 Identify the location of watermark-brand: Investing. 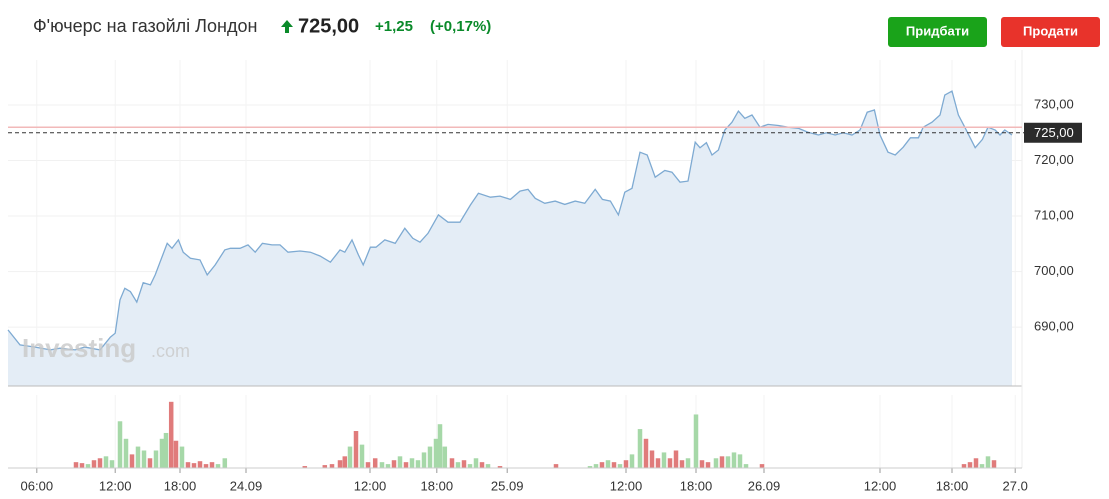
(79, 348).